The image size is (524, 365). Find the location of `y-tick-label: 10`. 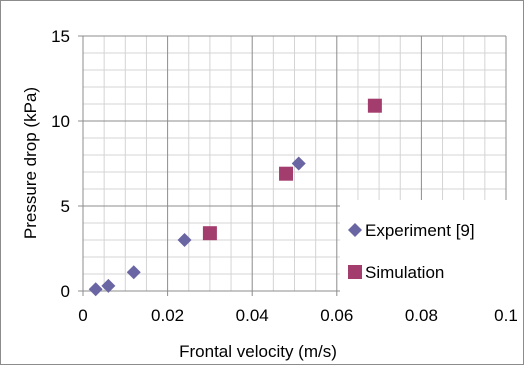

y-tick-label: 10 is located at coordinates (60, 121).